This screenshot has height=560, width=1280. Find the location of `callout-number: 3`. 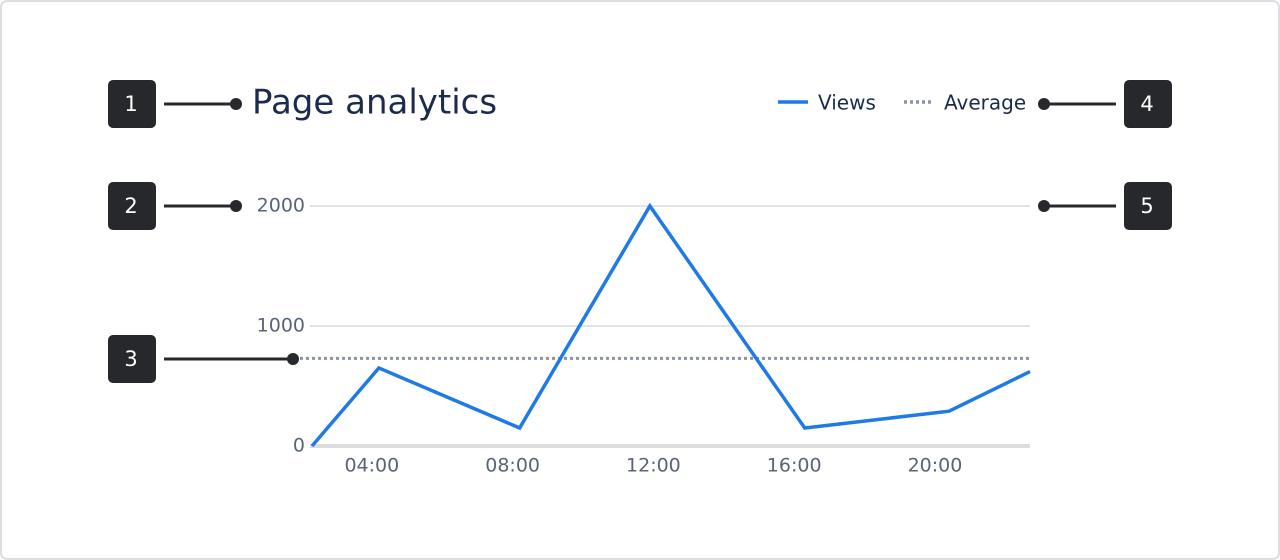

callout-number: 3 is located at coordinates (130, 359).